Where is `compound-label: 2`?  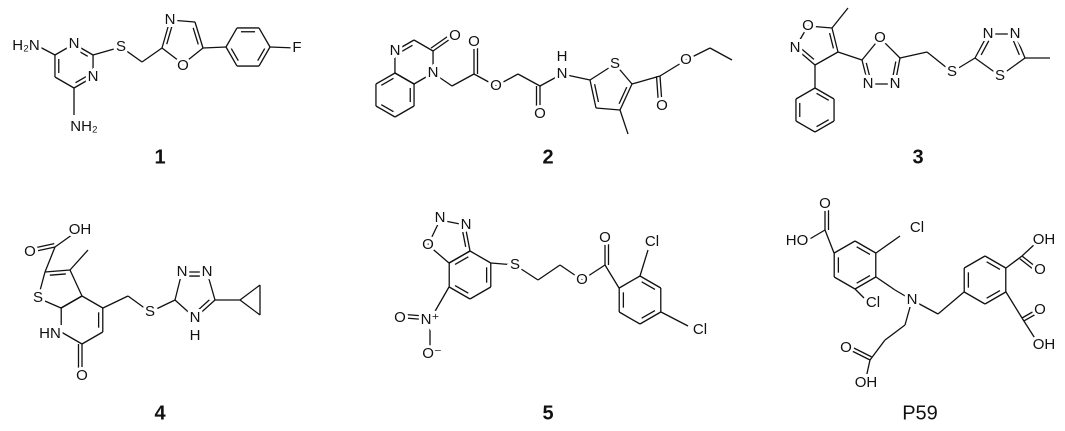 compound-label: 2 is located at coordinates (547, 157).